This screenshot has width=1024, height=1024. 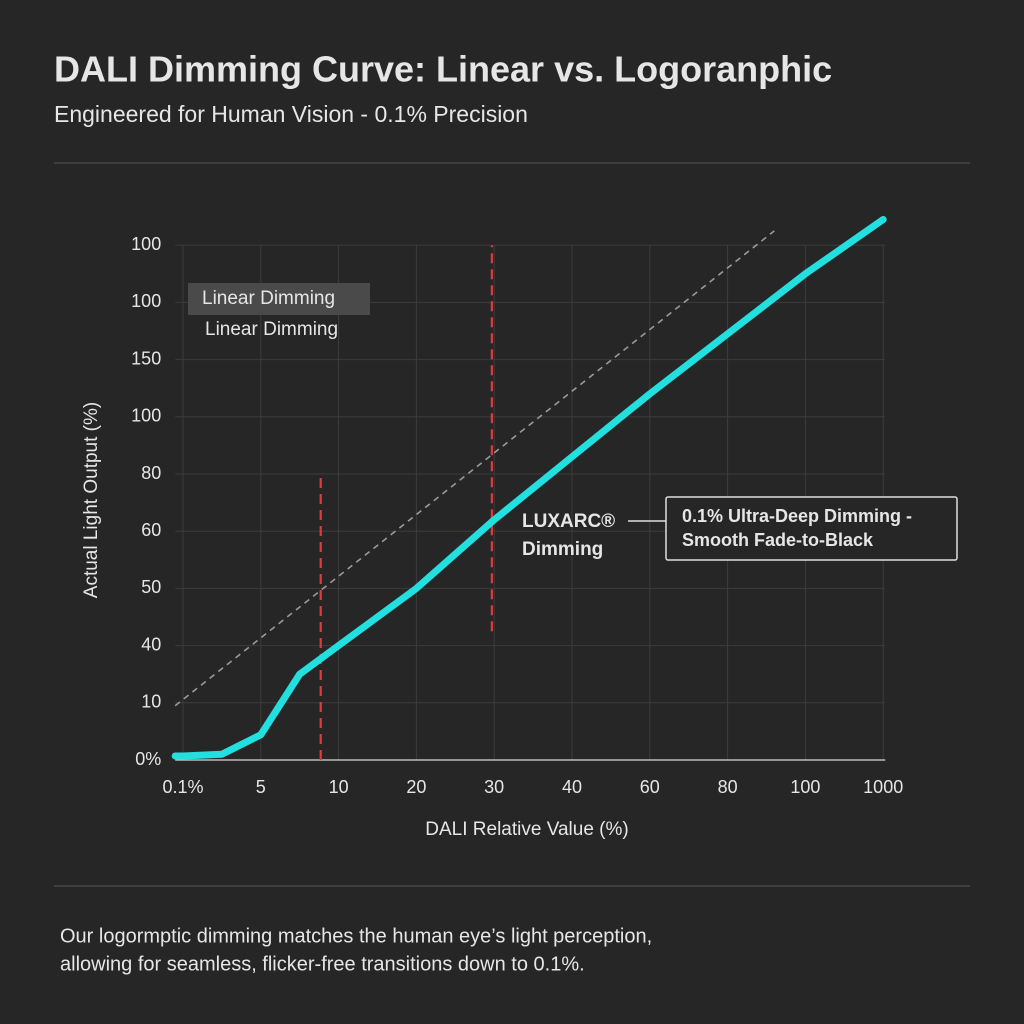 I want to click on y-tick-label: 0%, so click(x=148, y=759).